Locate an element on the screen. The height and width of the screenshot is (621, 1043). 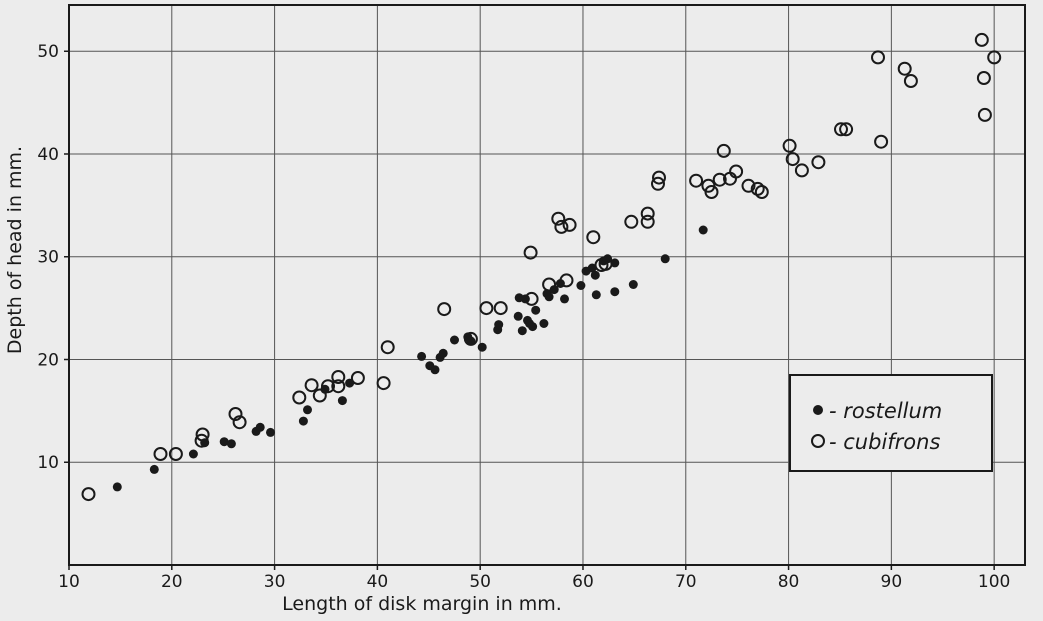
x-axis-title: Length of disk margin in mm. is located at coordinates (422, 604).